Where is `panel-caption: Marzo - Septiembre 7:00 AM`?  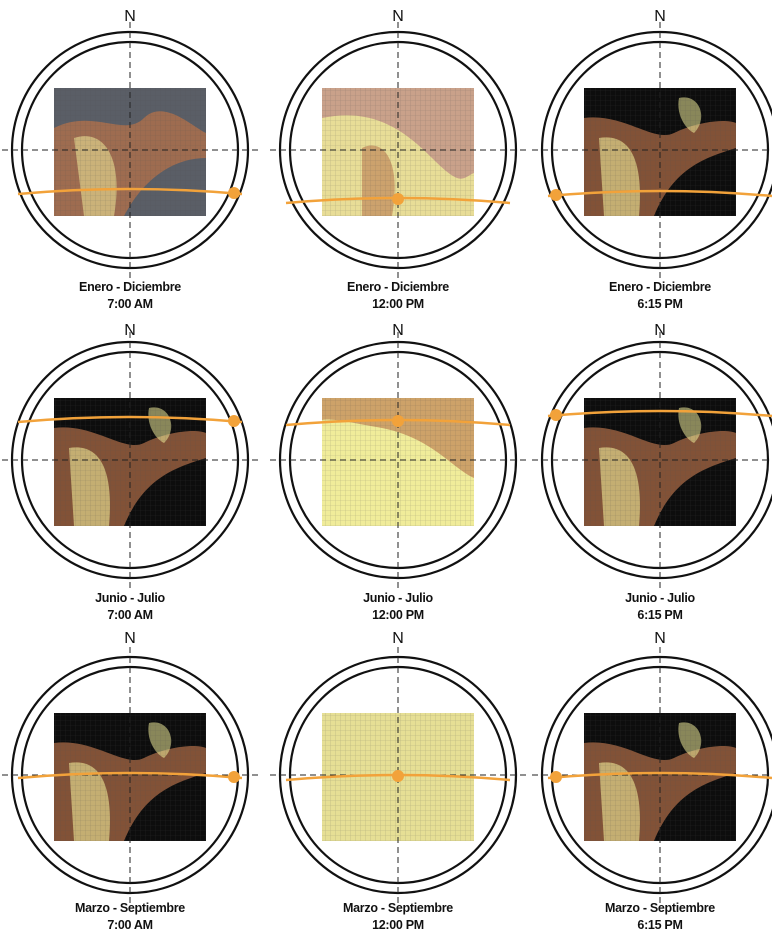 panel-caption: Marzo - Septiembre 7:00 AM is located at coordinates (130, 917).